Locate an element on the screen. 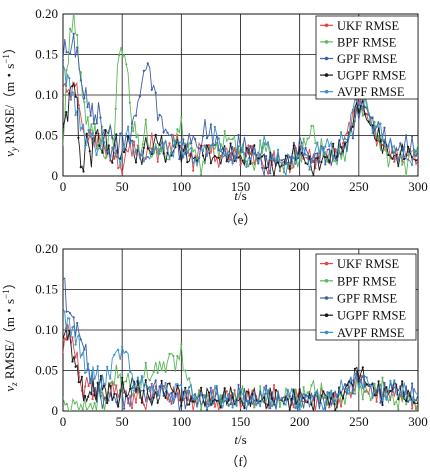  legend-box is located at coordinates (366, 297).